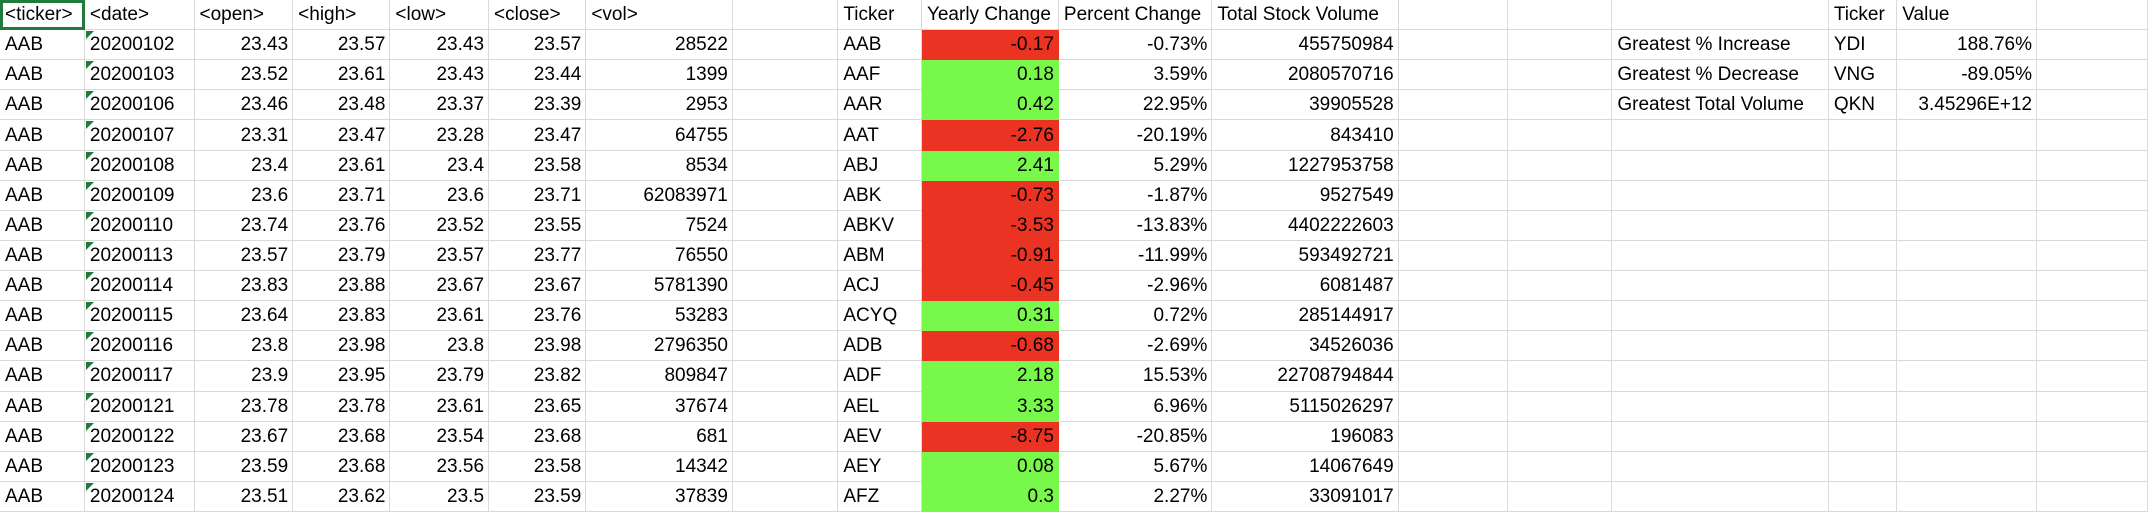 The height and width of the screenshot is (512, 2148). Describe the element at coordinates (460, 376) in the screenshot. I see `number-cell: 23.79` at that location.